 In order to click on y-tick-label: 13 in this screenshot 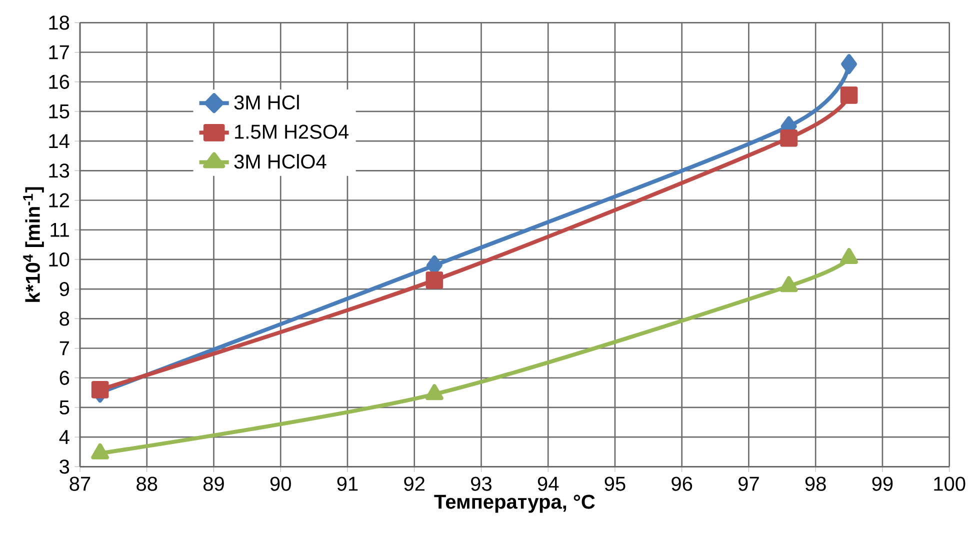, I will do `click(59, 171)`.